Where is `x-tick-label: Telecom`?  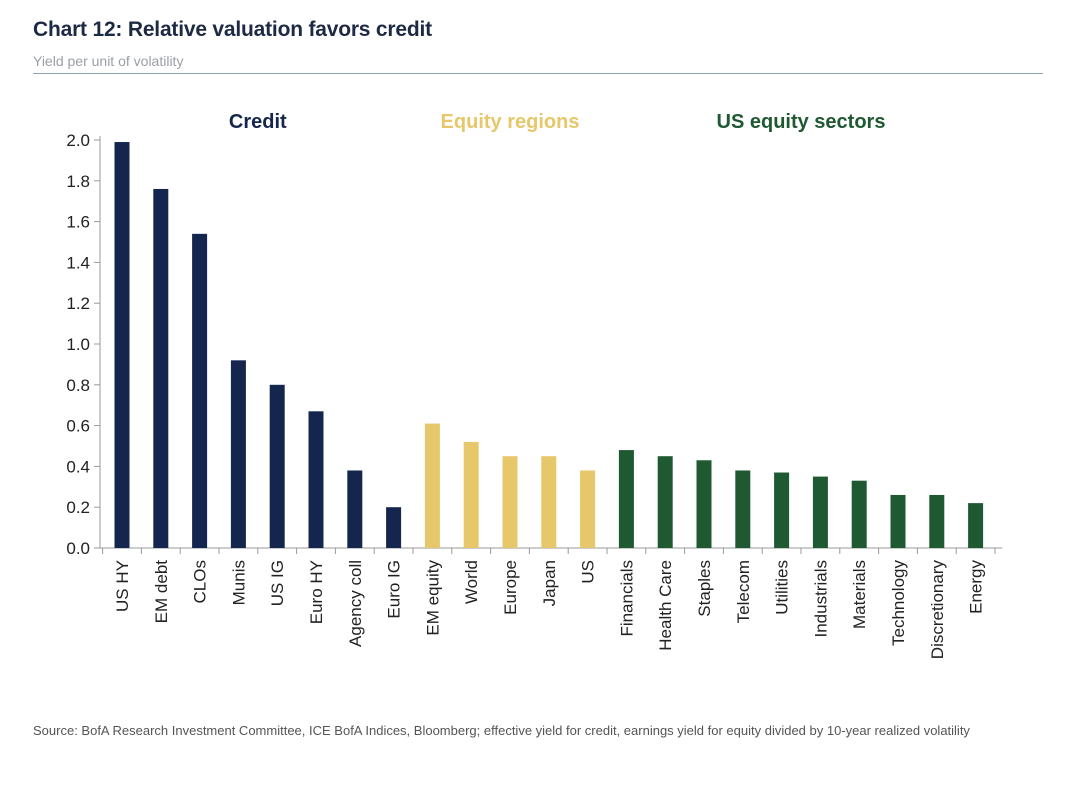 x-tick-label: Telecom is located at coordinates (743, 591).